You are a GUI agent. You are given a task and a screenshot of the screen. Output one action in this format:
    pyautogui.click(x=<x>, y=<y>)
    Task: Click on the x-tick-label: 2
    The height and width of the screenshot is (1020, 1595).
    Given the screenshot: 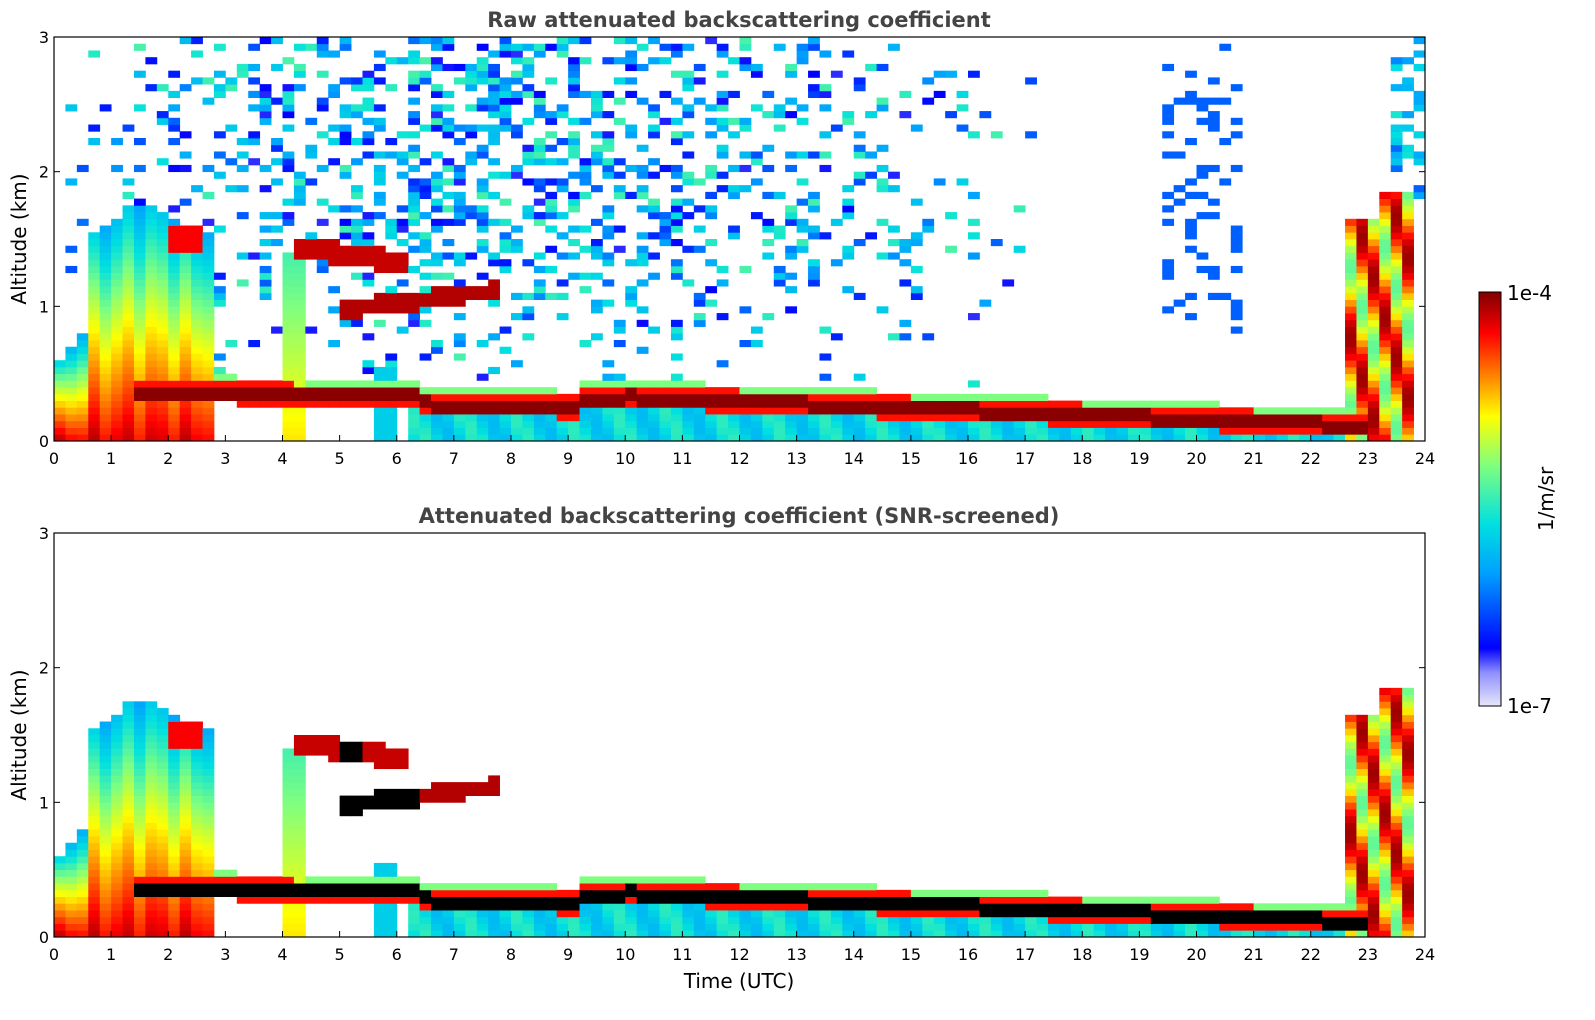 What is the action you would take?
    pyautogui.click(x=168, y=458)
    